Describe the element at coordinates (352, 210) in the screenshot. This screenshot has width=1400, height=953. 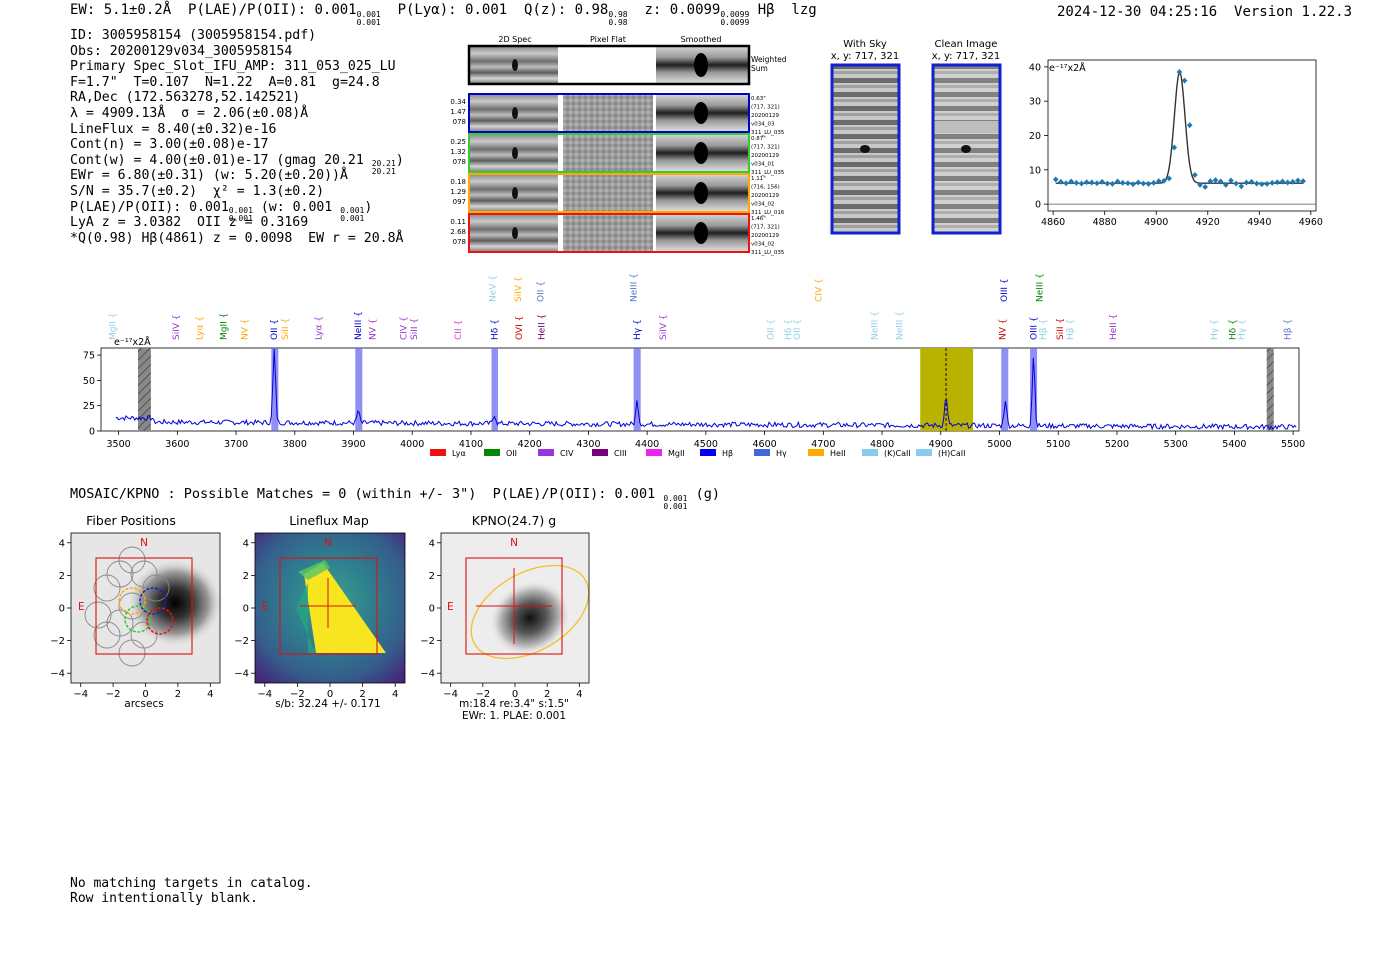
I see `plae-line-w-sup: 0.001` at that location.